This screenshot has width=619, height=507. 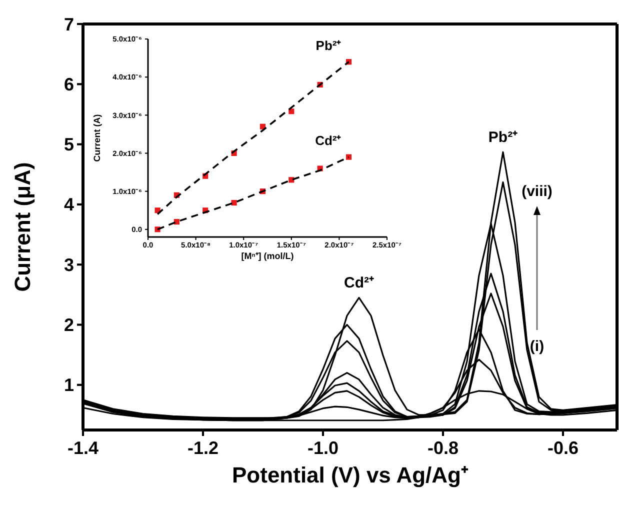 I want to click on x-tick-label: -1.2, so click(x=203, y=448).